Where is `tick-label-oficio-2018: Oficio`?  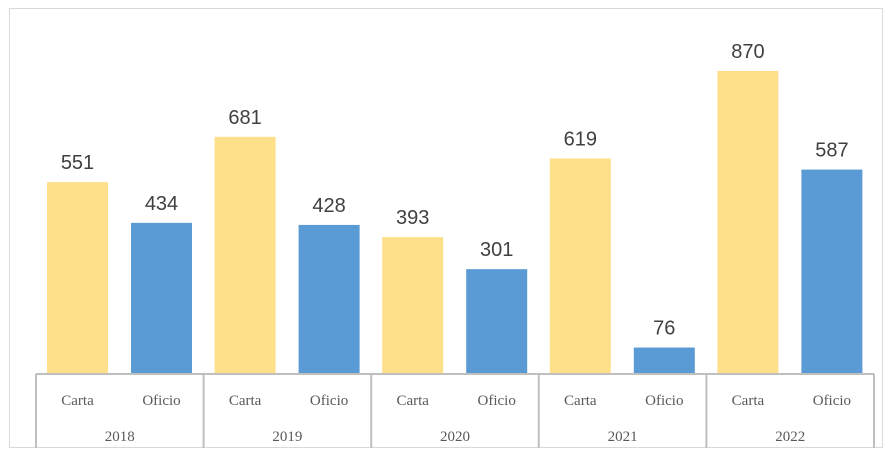 tick-label-oficio-2018: Oficio is located at coordinates (161, 401).